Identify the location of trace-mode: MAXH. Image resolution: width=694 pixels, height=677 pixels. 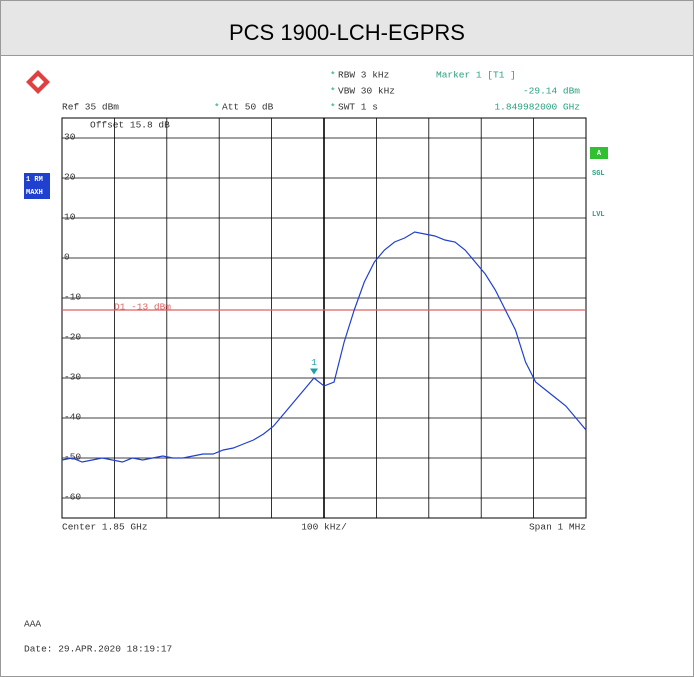
(34, 193).